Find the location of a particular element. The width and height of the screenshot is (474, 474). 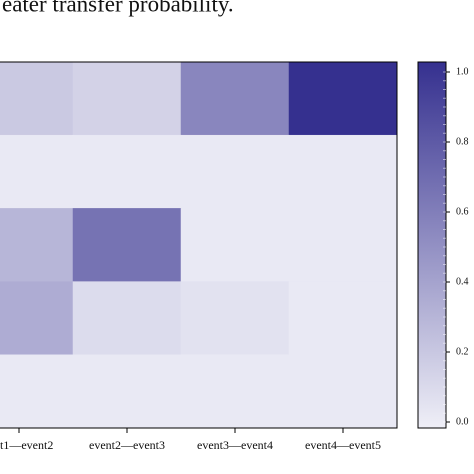

x-tick-label: t1—event2 is located at coordinates (26, 445).